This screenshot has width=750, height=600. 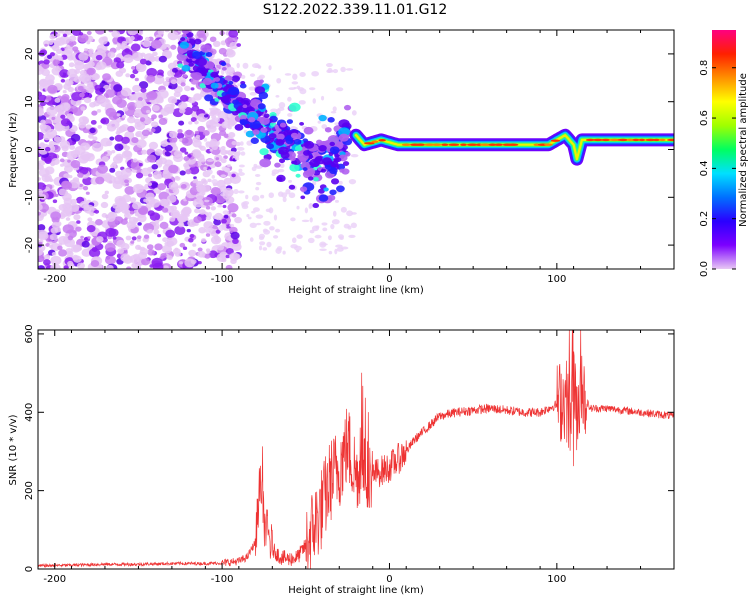 What do you see at coordinates (556, 579) in the screenshot?
I see `snr-x-tick-label: 100` at bounding box center [556, 579].